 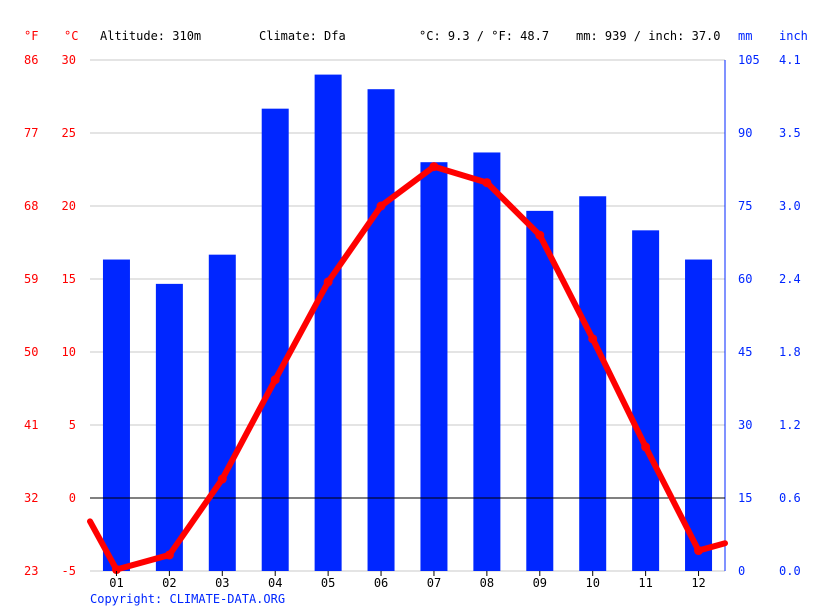 I want to click on month-label: 07, so click(x=434, y=583).